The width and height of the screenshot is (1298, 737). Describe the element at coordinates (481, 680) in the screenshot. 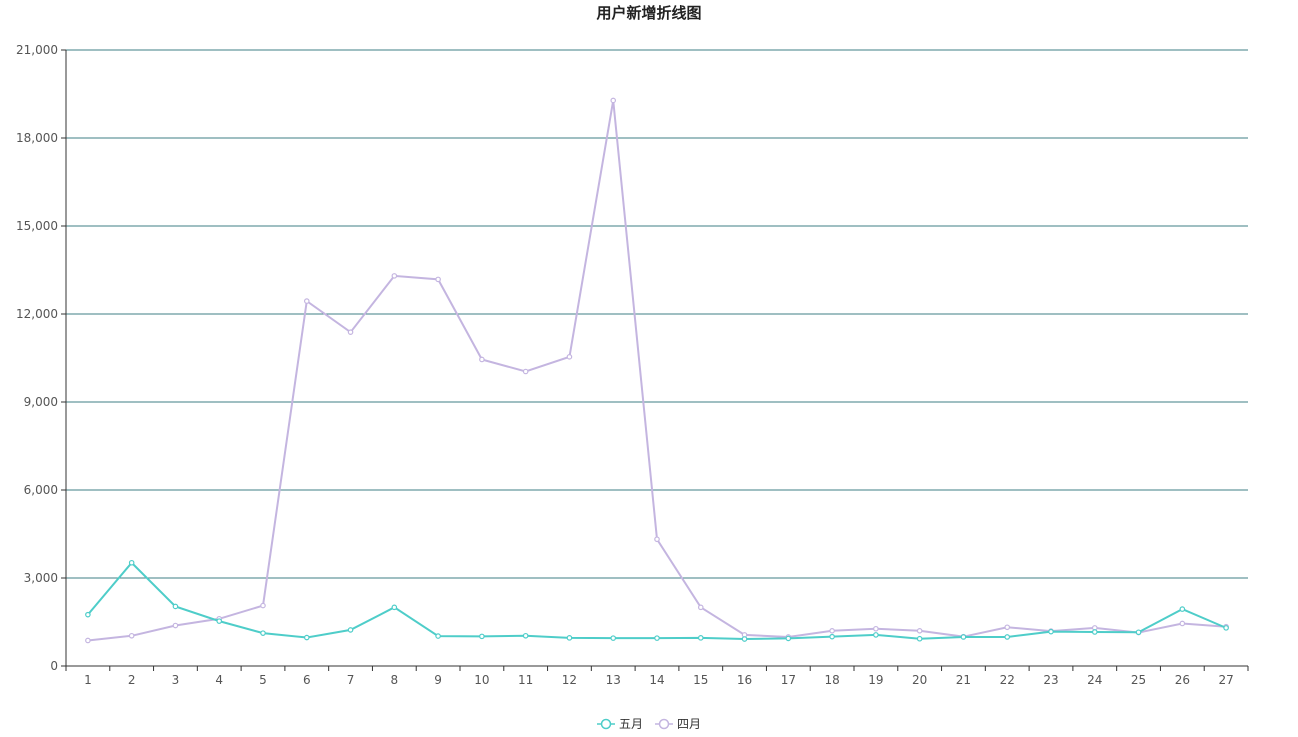

I see `x-tick-label: 10` at that location.